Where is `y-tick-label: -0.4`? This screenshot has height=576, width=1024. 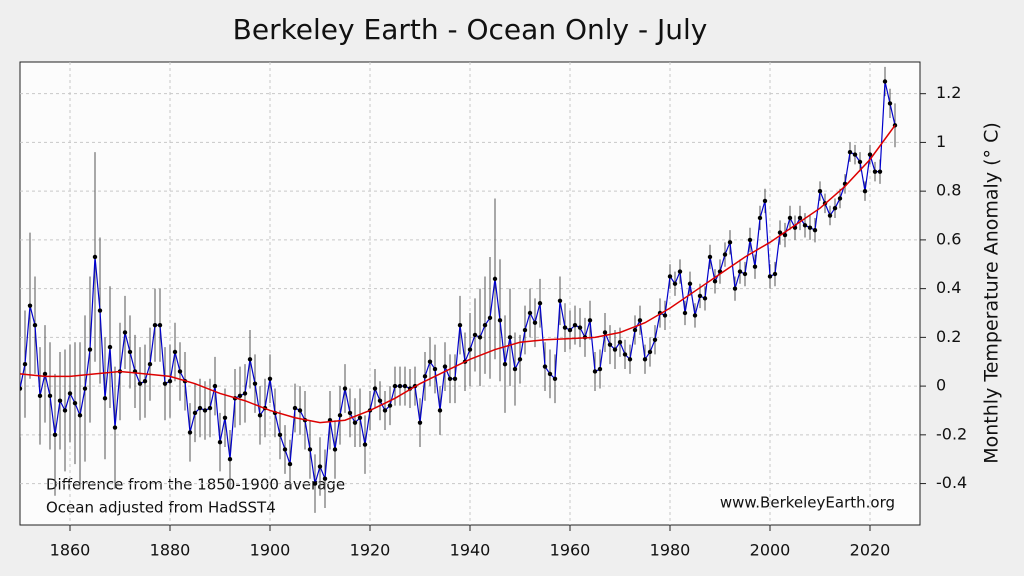 y-tick-label: -0.4 is located at coordinates (951, 482).